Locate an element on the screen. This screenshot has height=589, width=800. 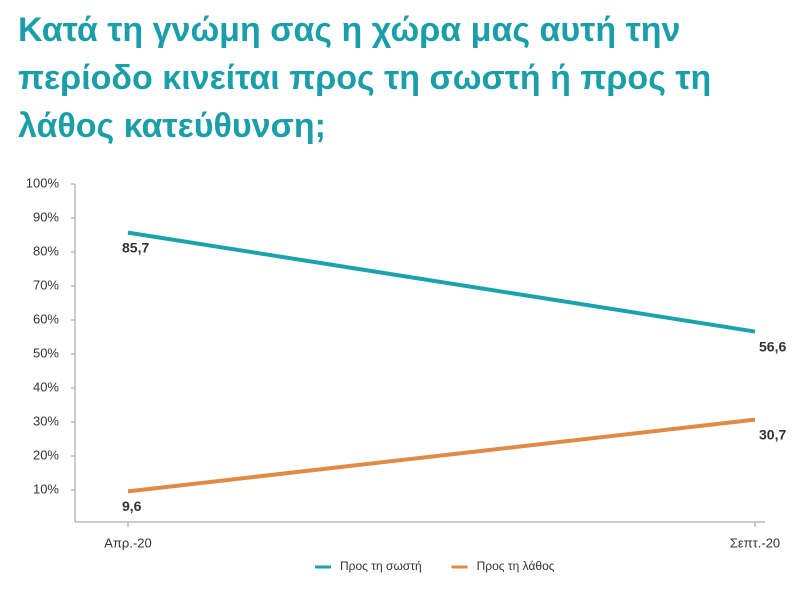
legend-label: Προς τη σωστή is located at coordinates (381, 566).